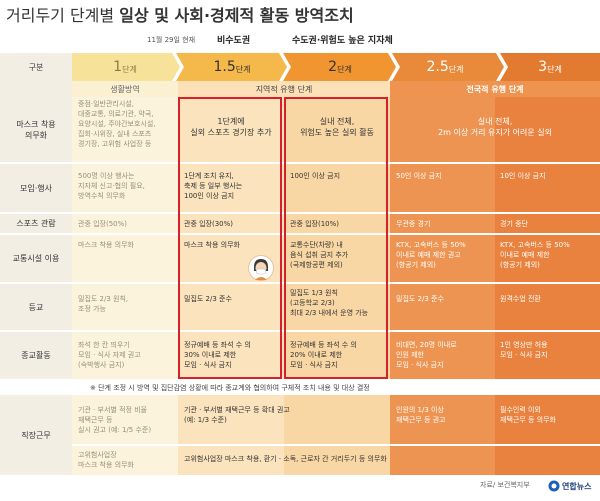  What do you see at coordinates (329, 303) in the screenshot?
I see `school-stage2: 밀집도 1/3 원칙 (고등학교 2/3) 최대 2/3 내에서 운영 가능` at bounding box center [329, 303].